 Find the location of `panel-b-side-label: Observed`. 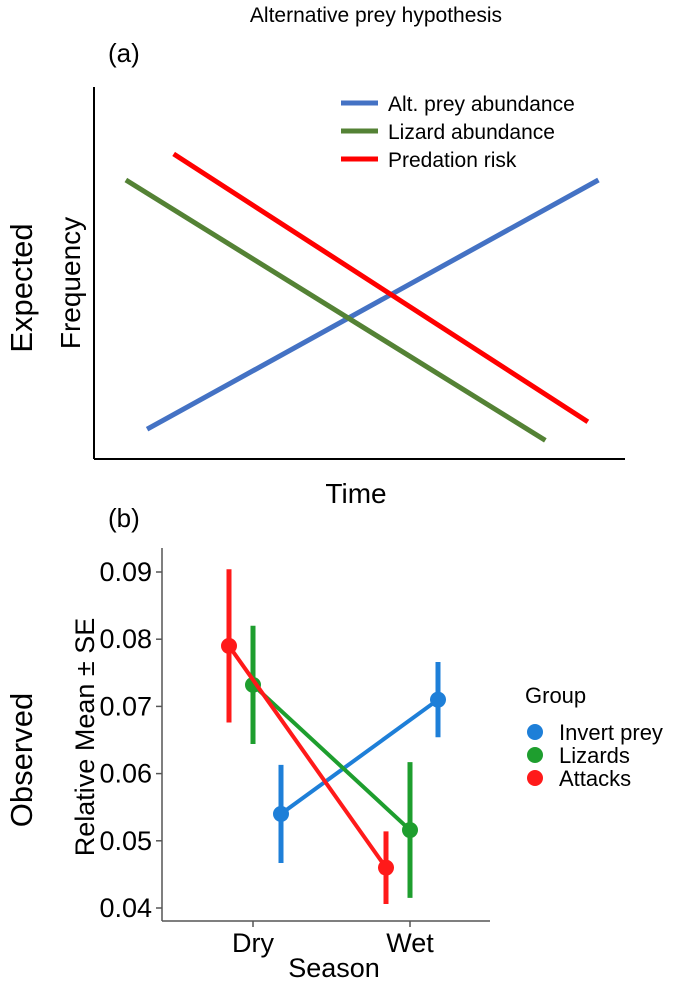

panel-b-side-label: Observed is located at coordinates (21, 760).